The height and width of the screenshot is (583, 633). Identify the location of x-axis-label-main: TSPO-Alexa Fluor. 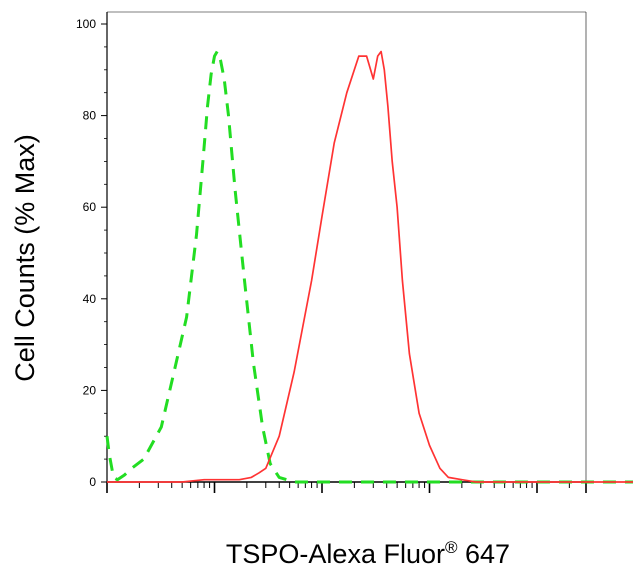
(335, 554).